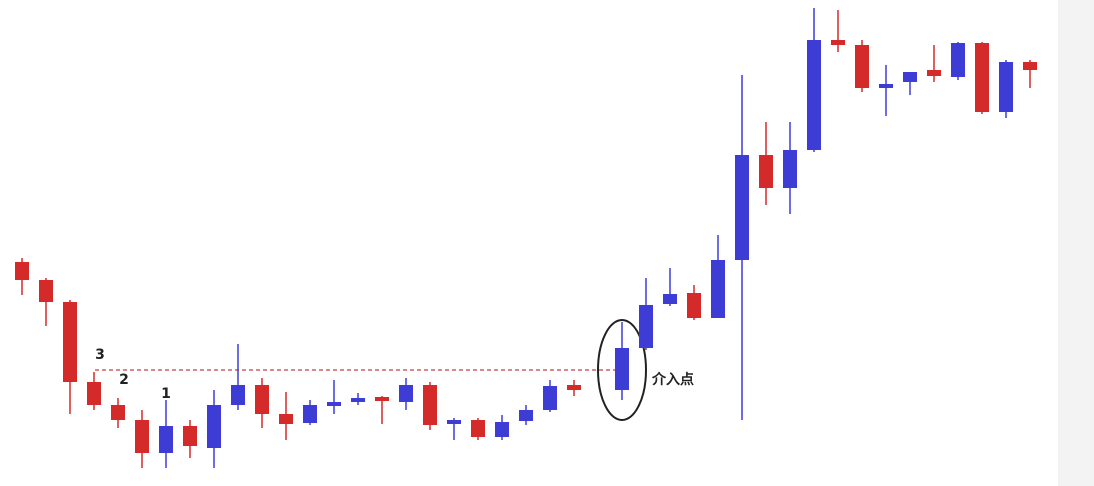 The height and width of the screenshot is (486, 1094). What do you see at coordinates (1076, 243) in the screenshot?
I see `edge-strip` at bounding box center [1076, 243].